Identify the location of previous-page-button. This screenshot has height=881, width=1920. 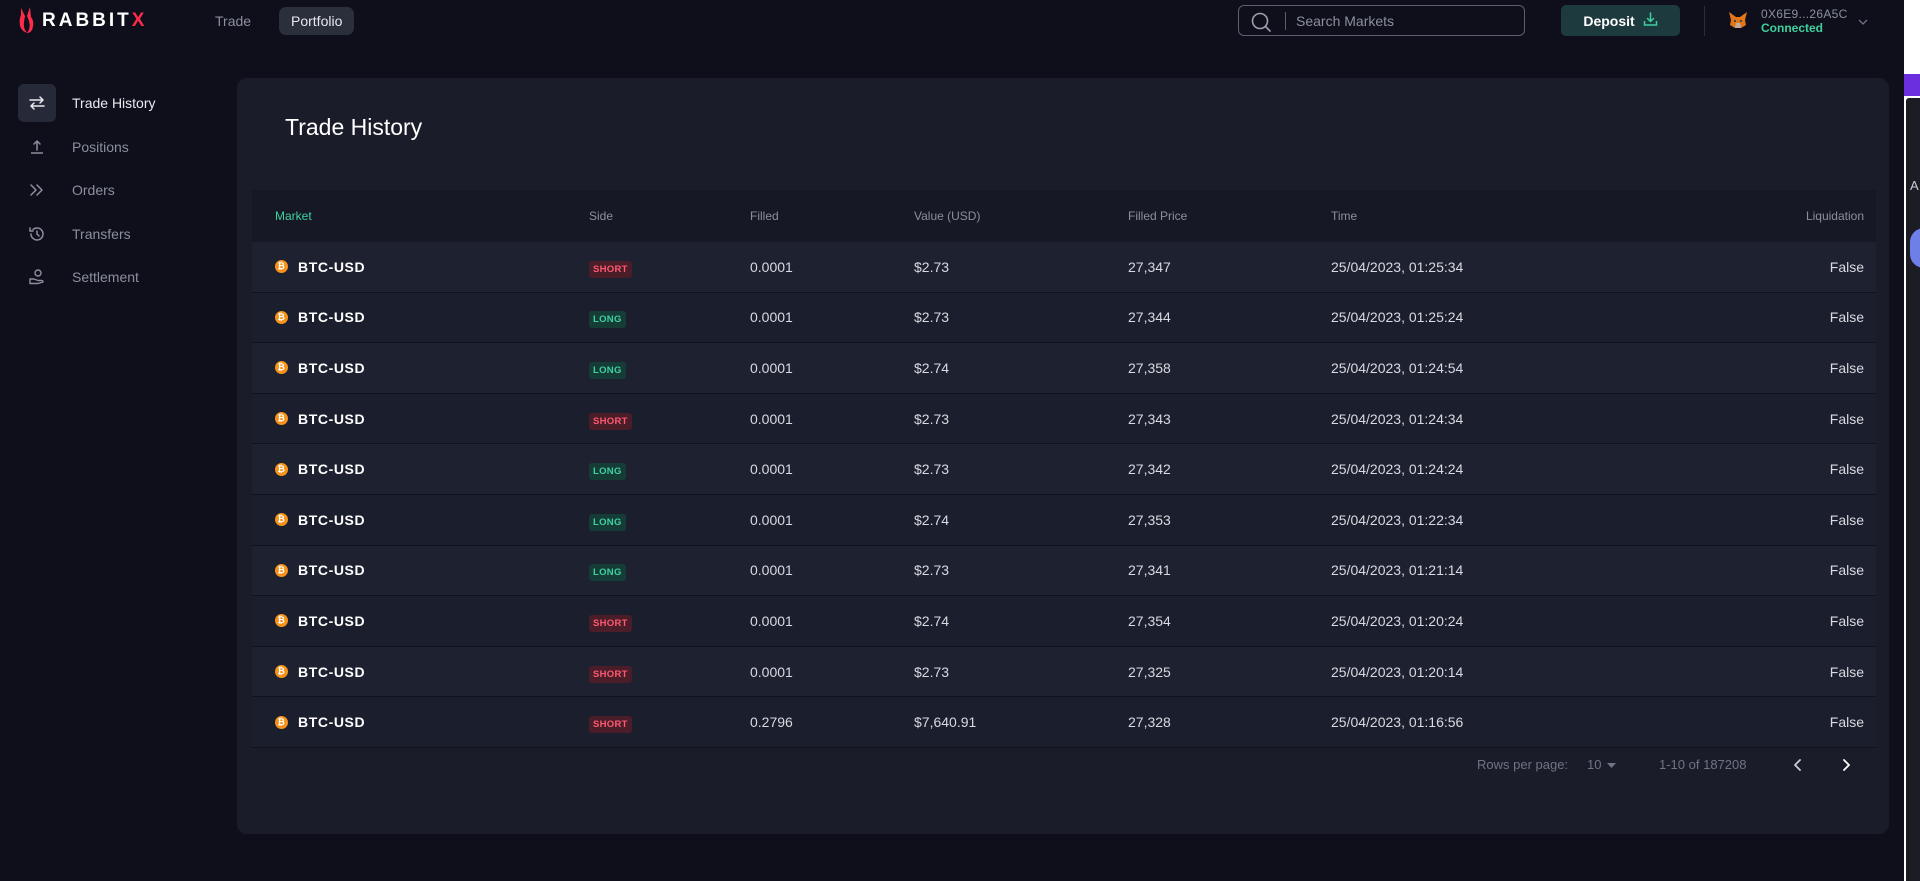
(1798, 765).